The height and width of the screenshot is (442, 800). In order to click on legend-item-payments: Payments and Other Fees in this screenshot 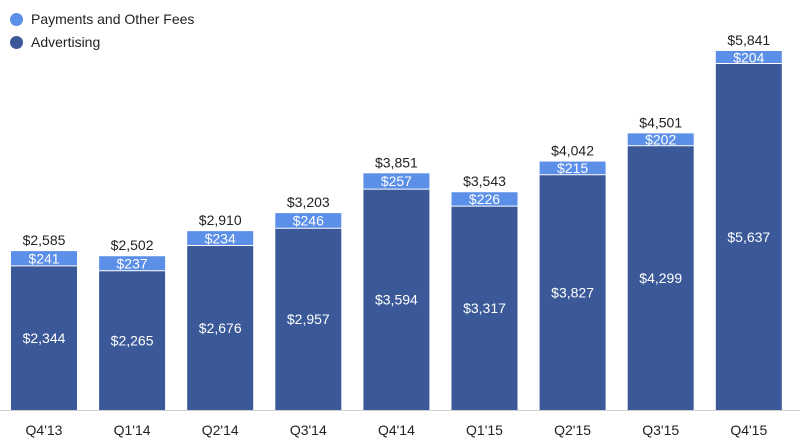, I will do `click(102, 19)`.